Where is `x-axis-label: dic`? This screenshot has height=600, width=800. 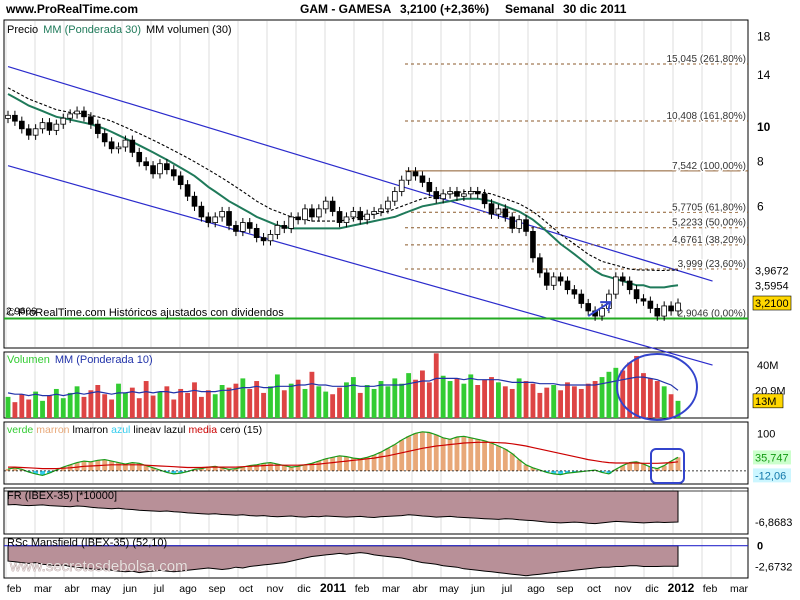 x-axis-label: dic is located at coordinates (303, 589).